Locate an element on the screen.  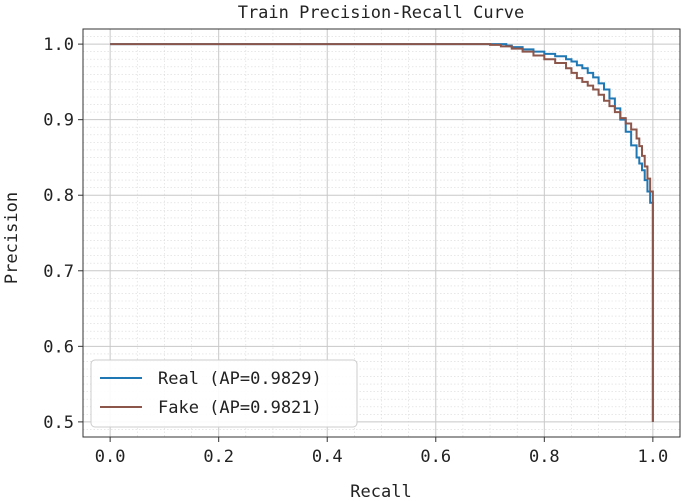
y-tick-label: 1.0 is located at coordinates (58, 45).